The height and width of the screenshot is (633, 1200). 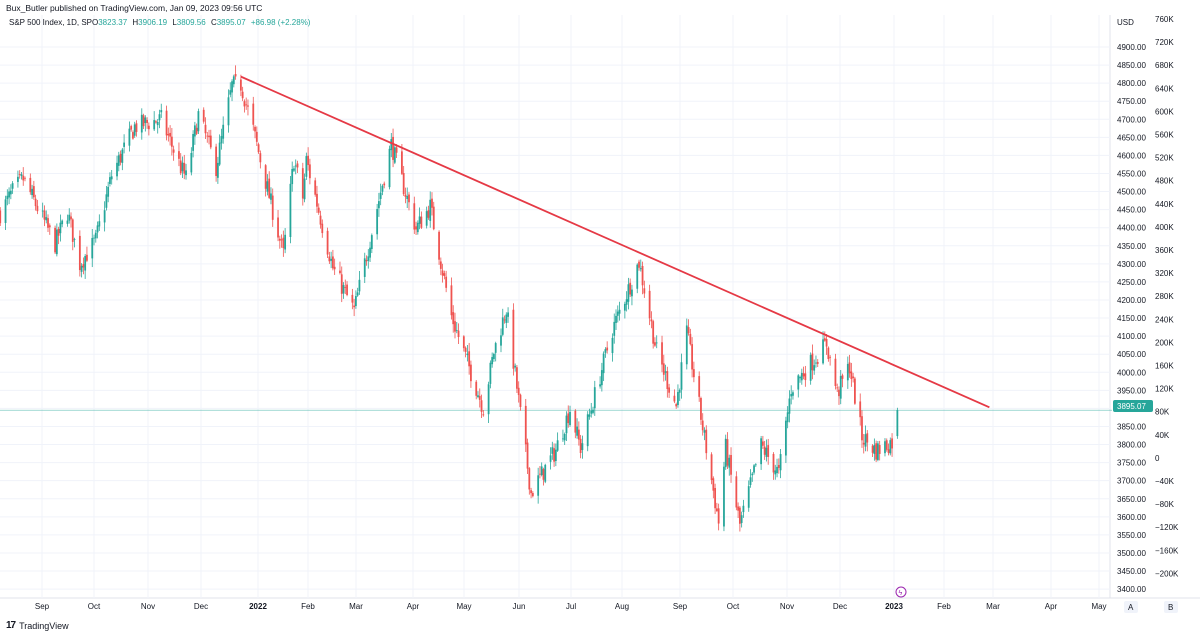 What do you see at coordinates (1131, 336) in the screenshot?
I see `price-tick-label: 4100.00` at bounding box center [1131, 336].